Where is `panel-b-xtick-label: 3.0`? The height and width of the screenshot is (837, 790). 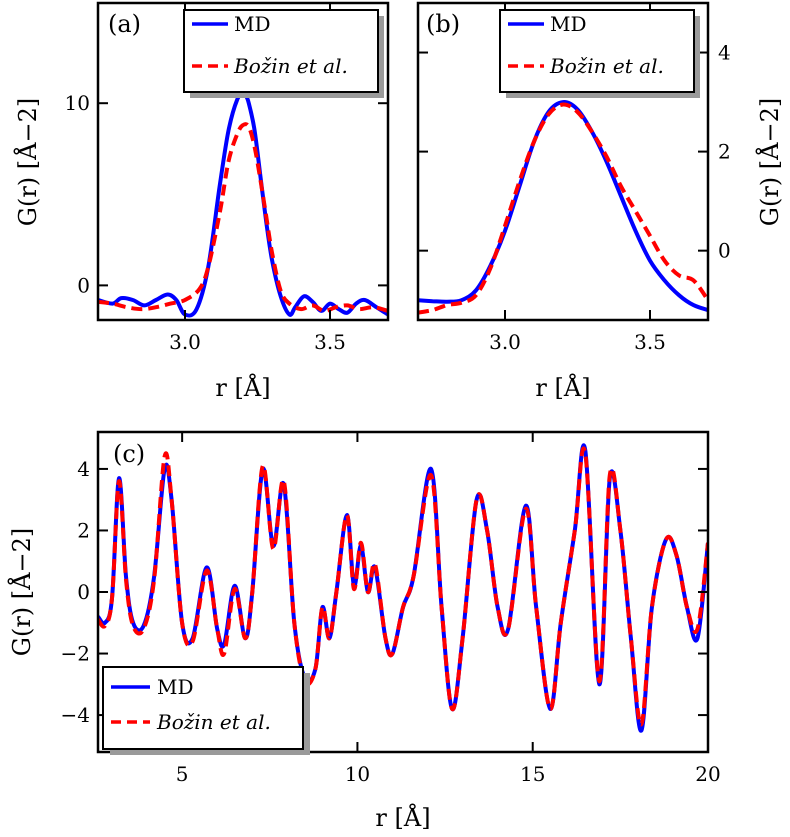 panel-b-xtick-label: 3.0 is located at coordinates (505, 342).